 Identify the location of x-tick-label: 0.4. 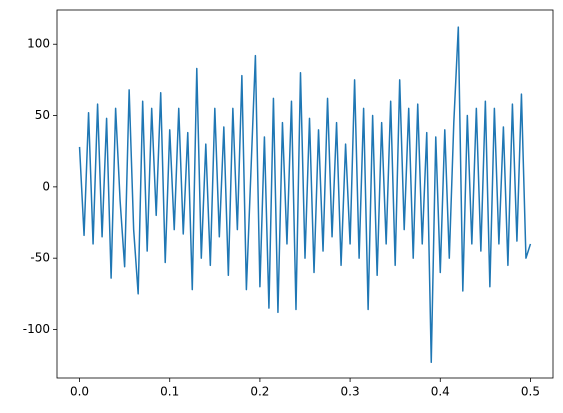
(440, 392).